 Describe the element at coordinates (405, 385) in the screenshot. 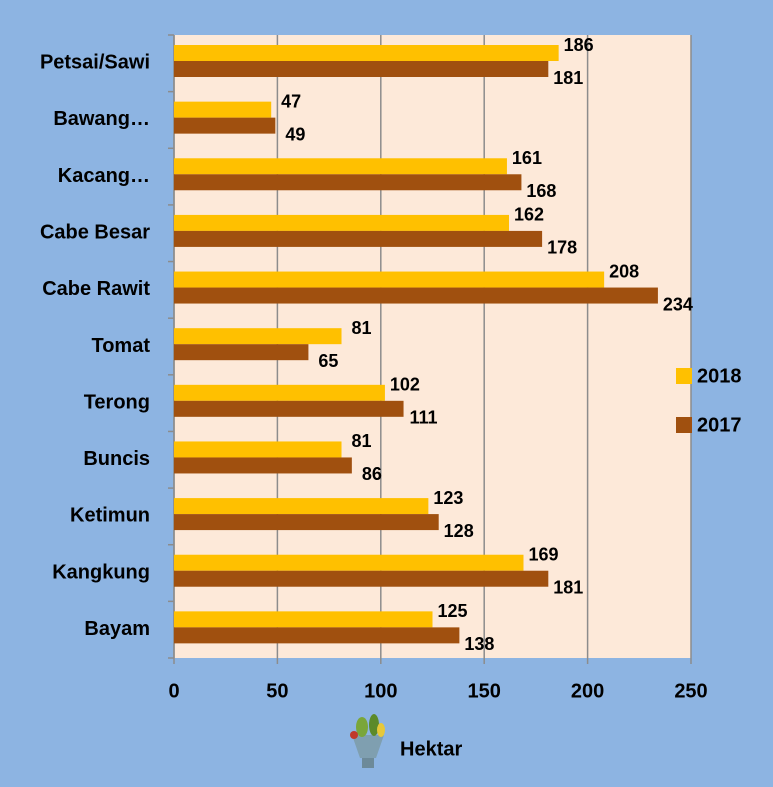

I see `value-label: 102` at that location.